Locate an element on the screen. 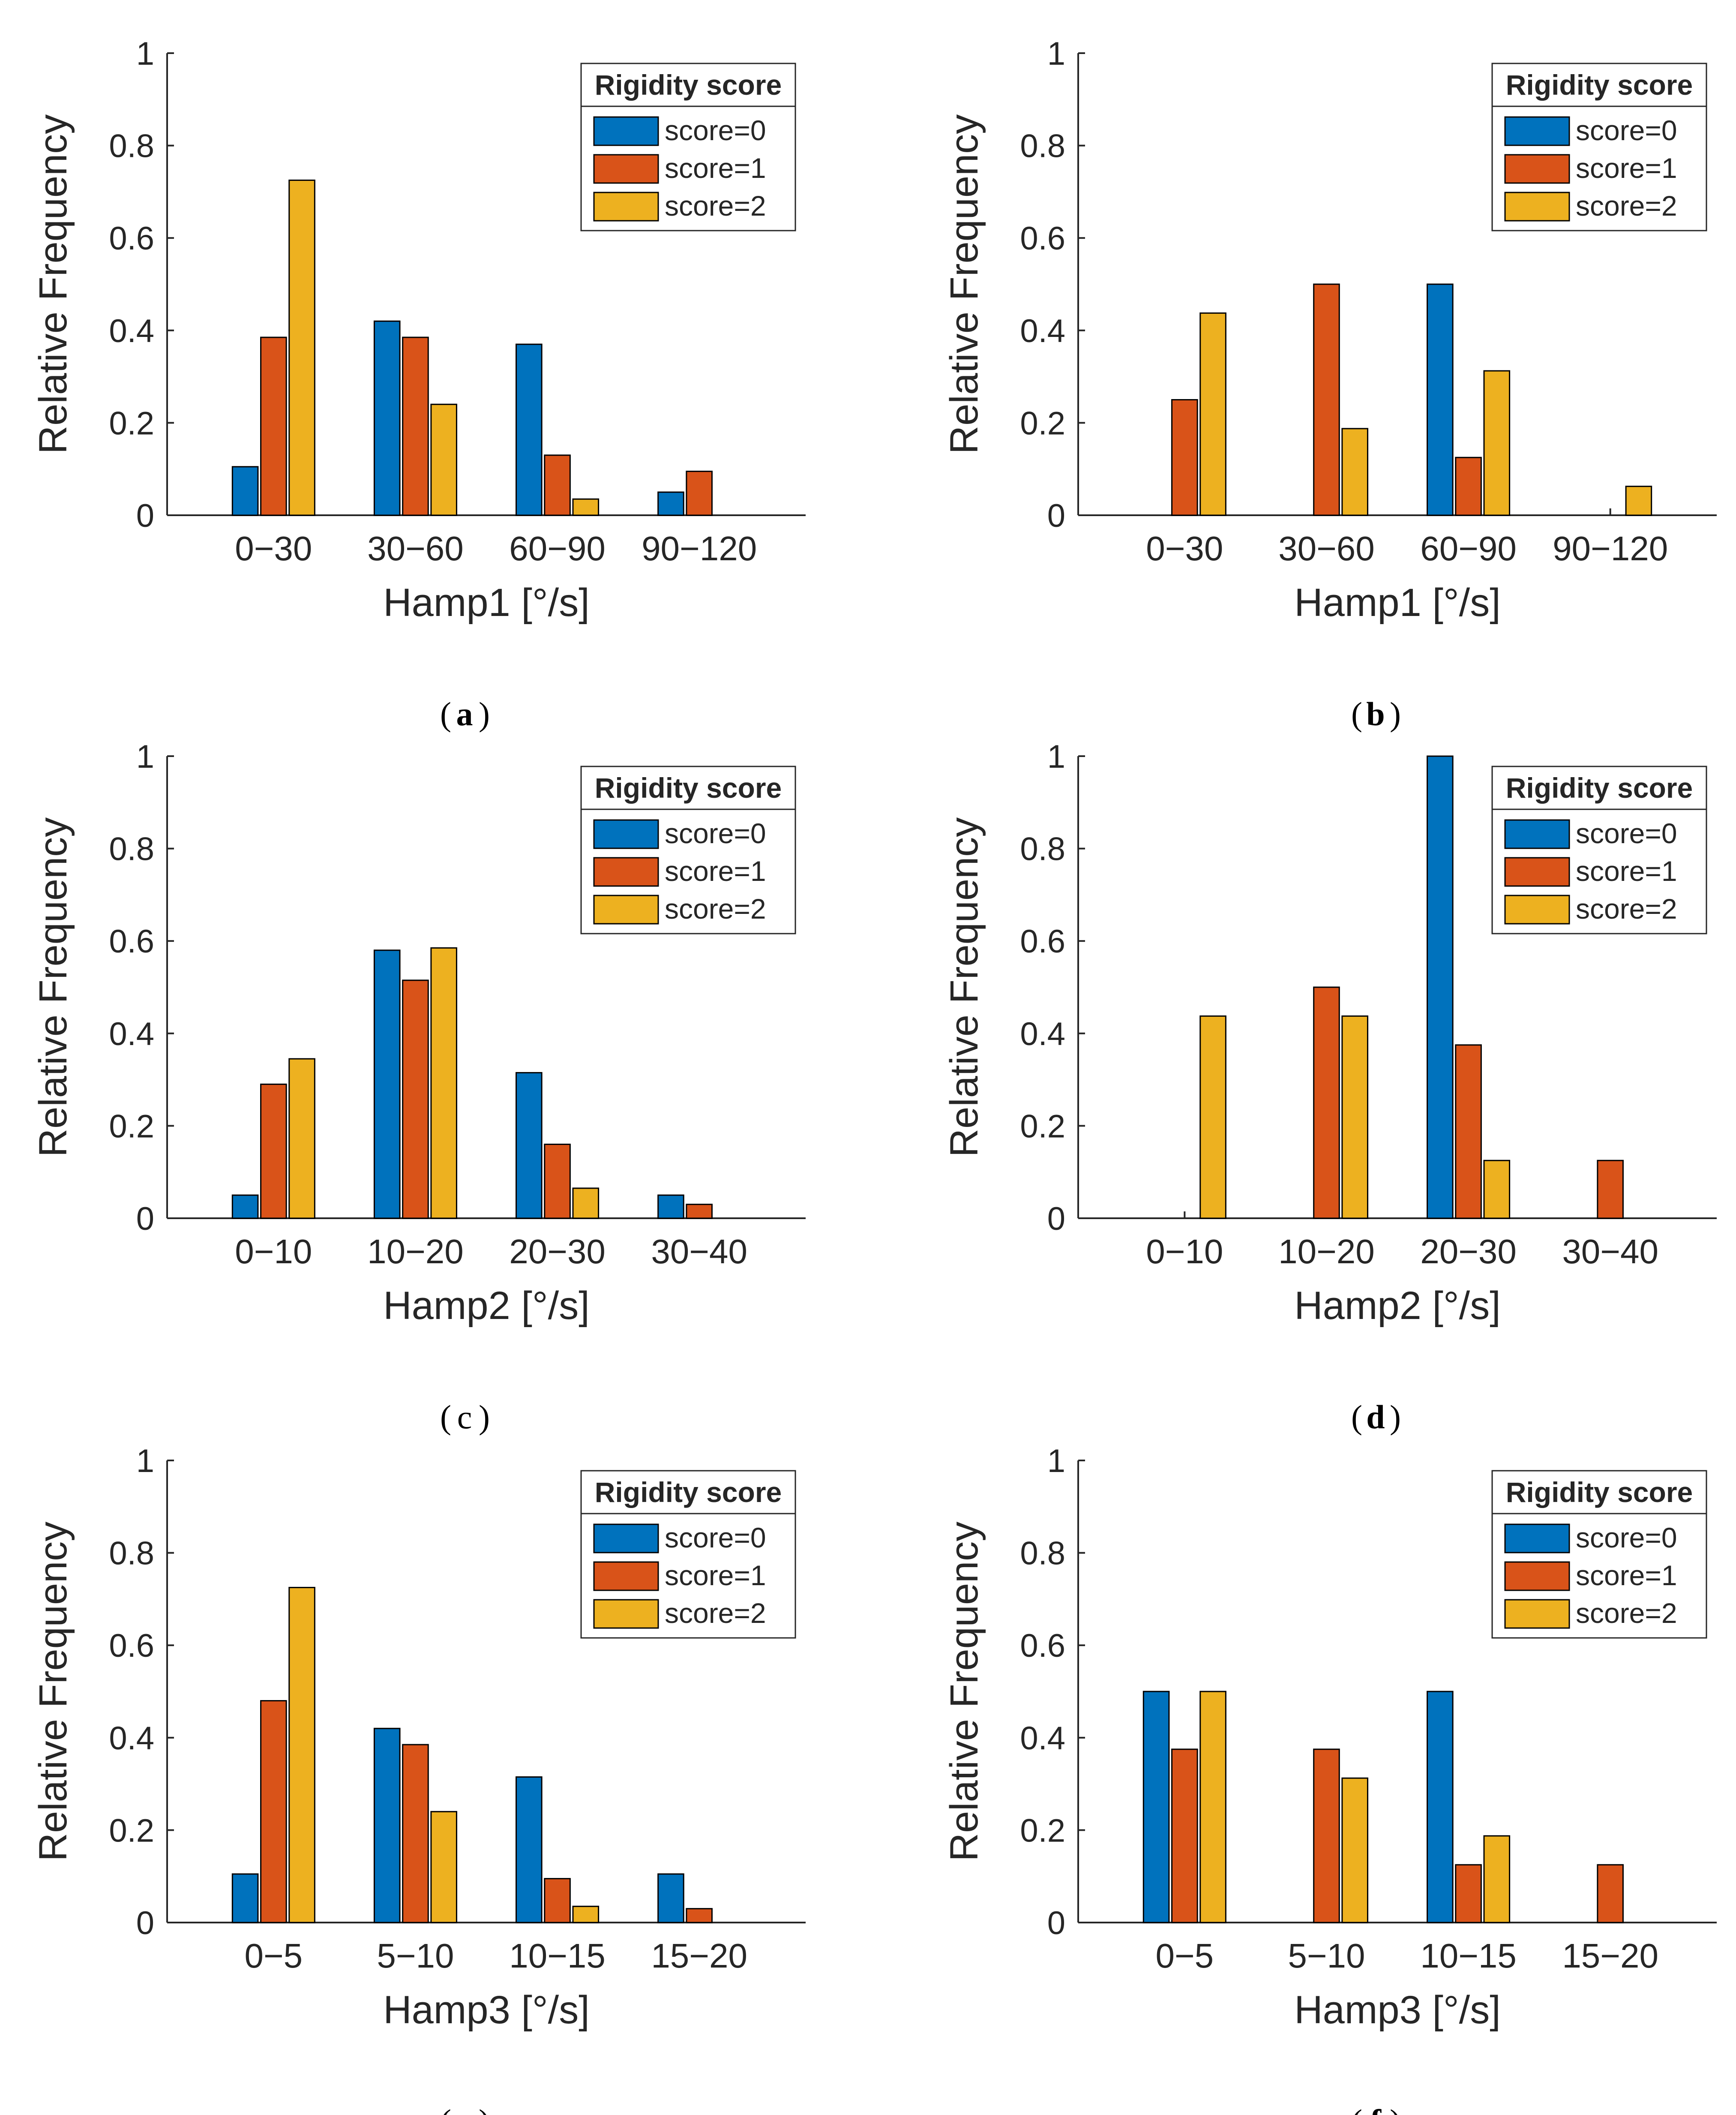 The height and width of the screenshot is (2115, 1736). x-tick-label: 0−5 is located at coordinates (273, 1956).